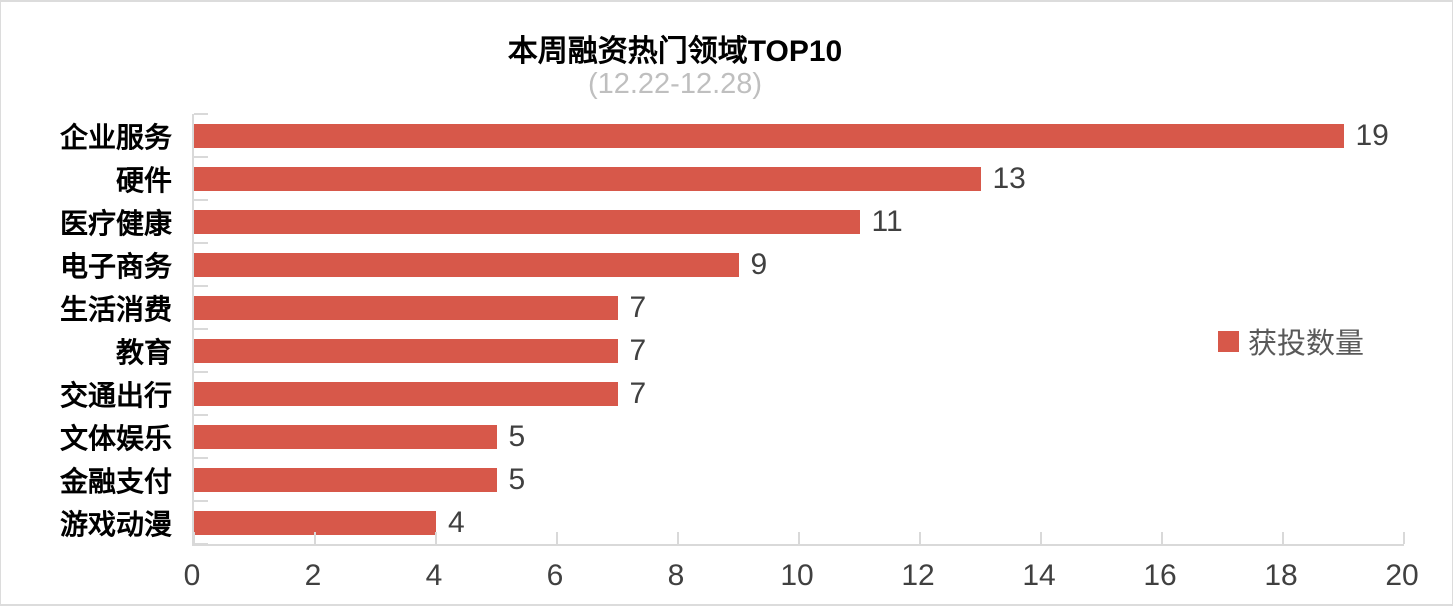  I want to click on bar-row: 19, so click(799, 135).